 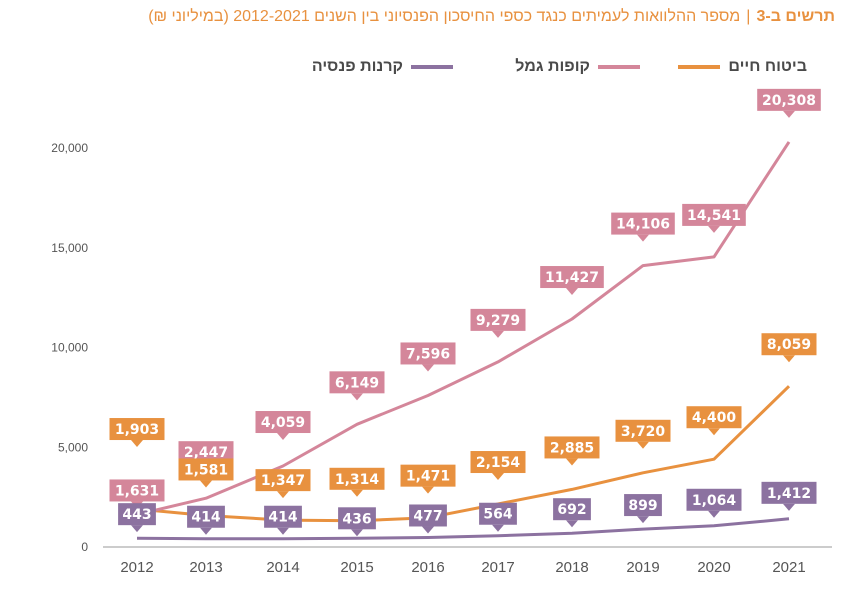 I want to click on data-label-text: 4,400, so click(x=714, y=418).